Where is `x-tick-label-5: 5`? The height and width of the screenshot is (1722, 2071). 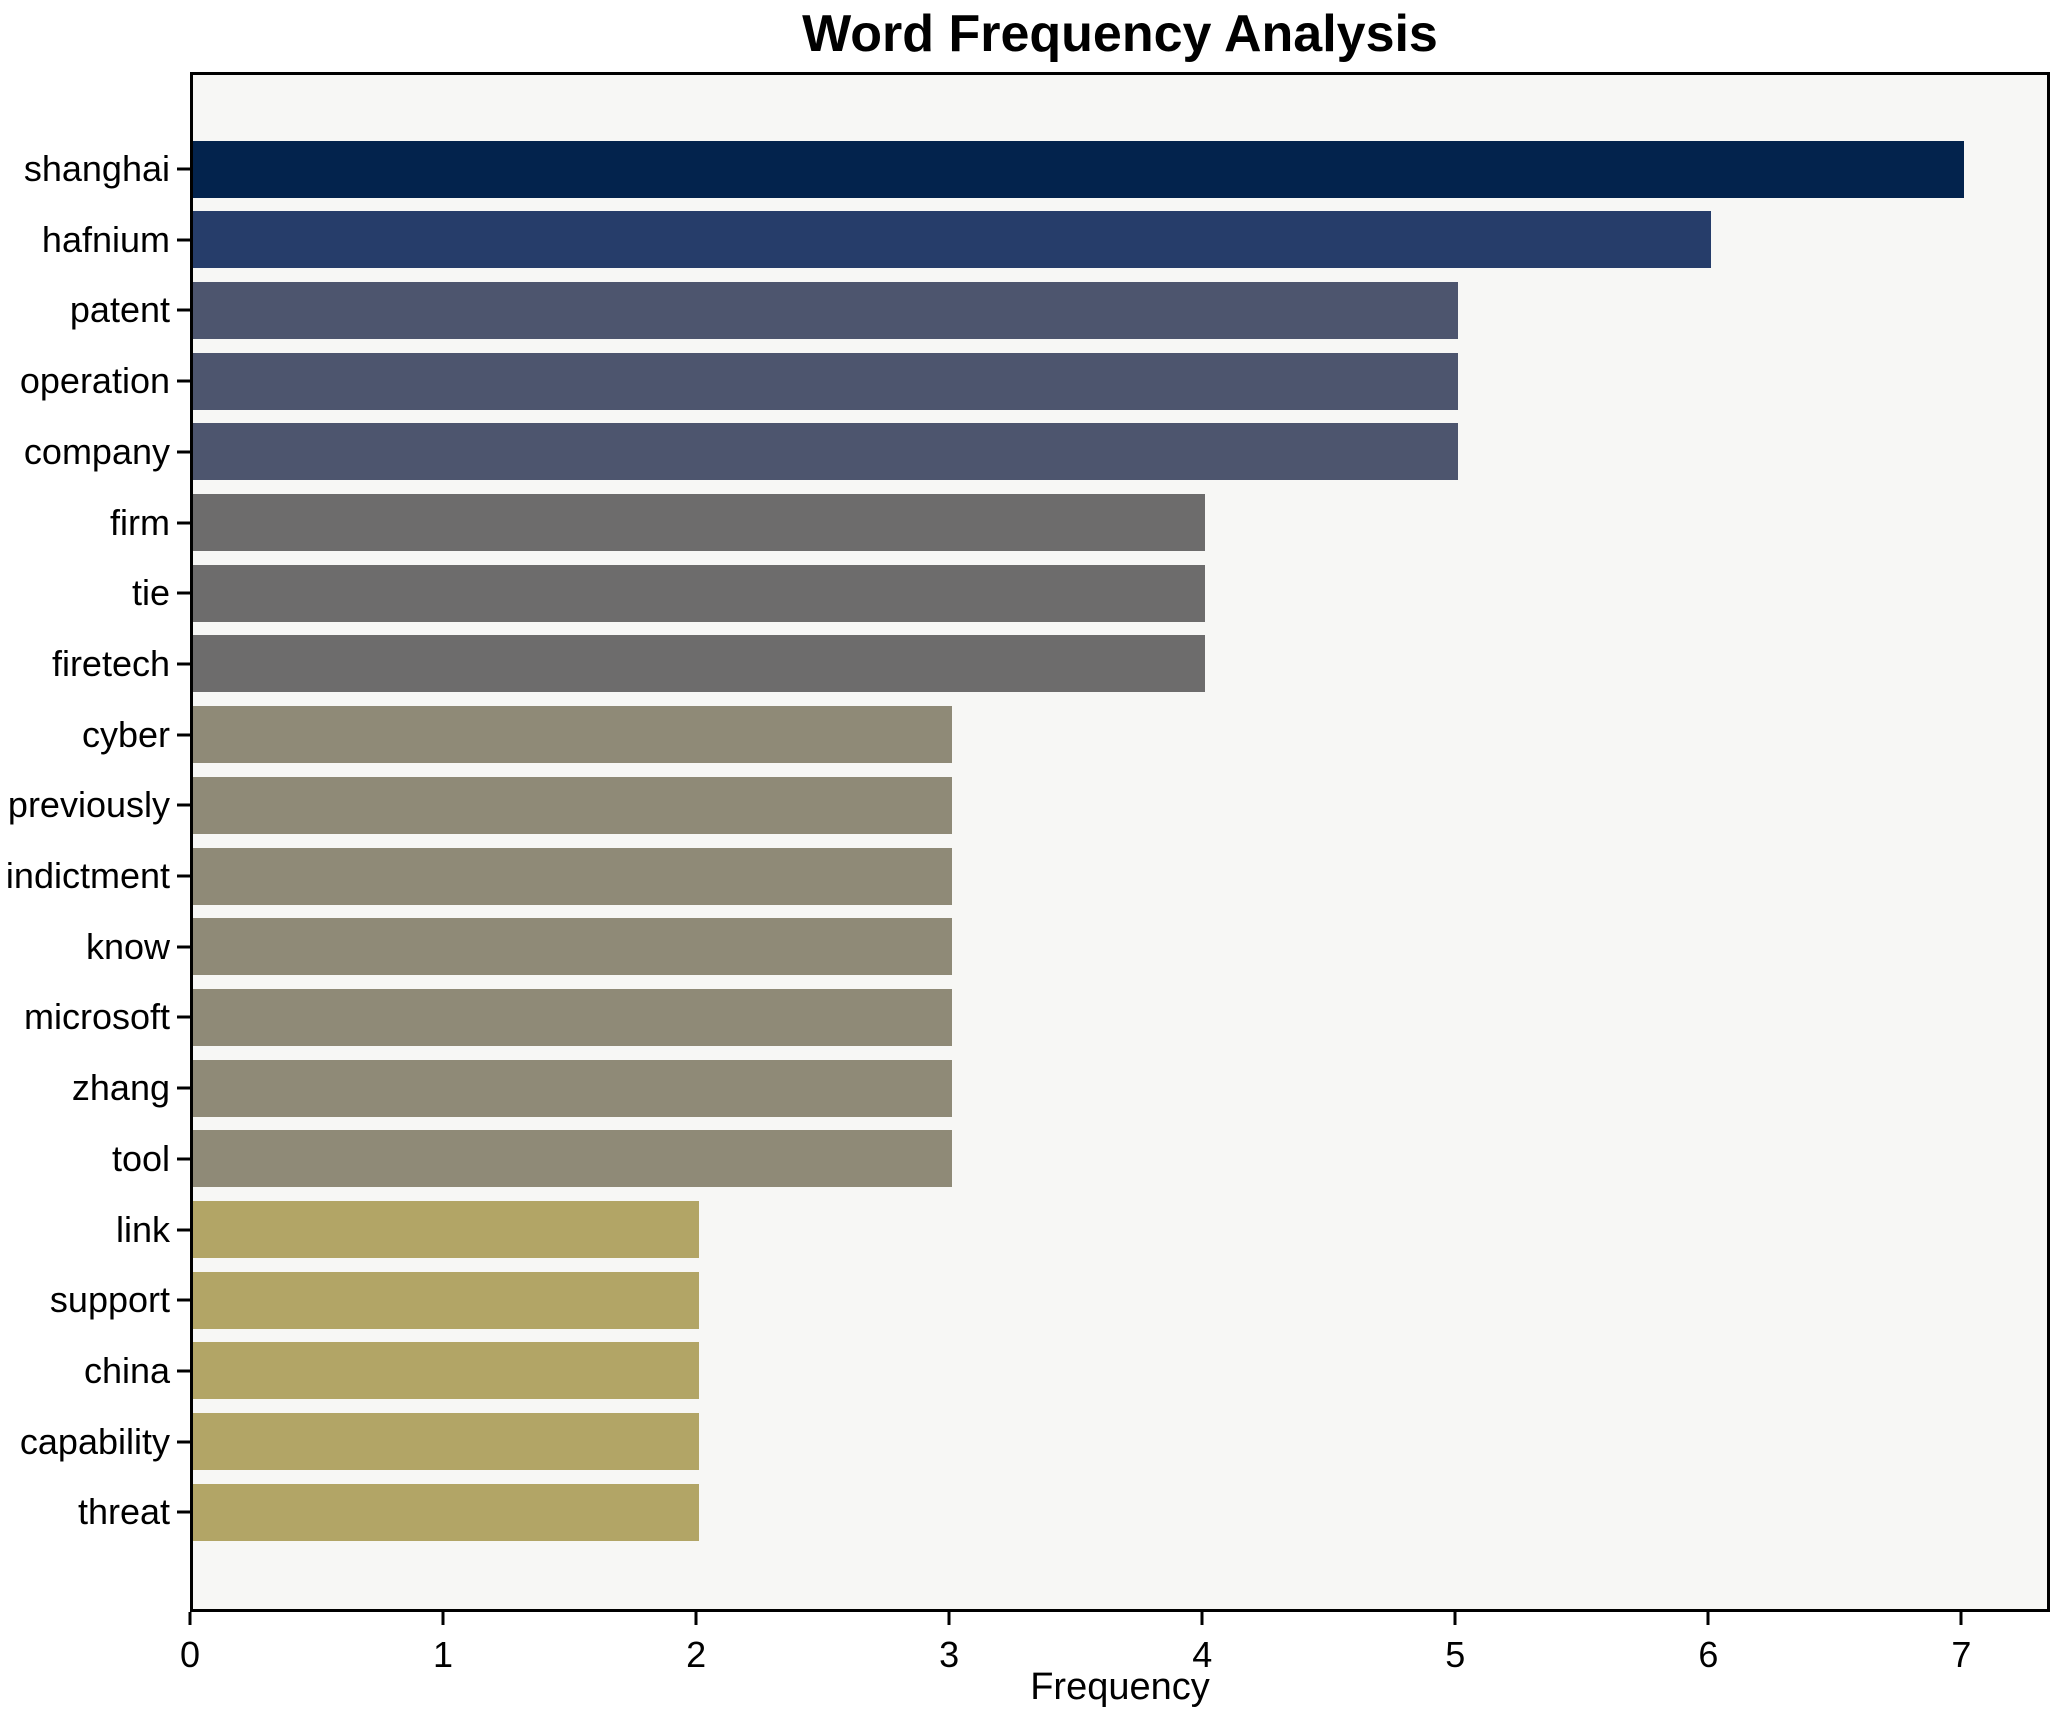
x-tick-label-5: 5 is located at coordinates (1455, 1654).